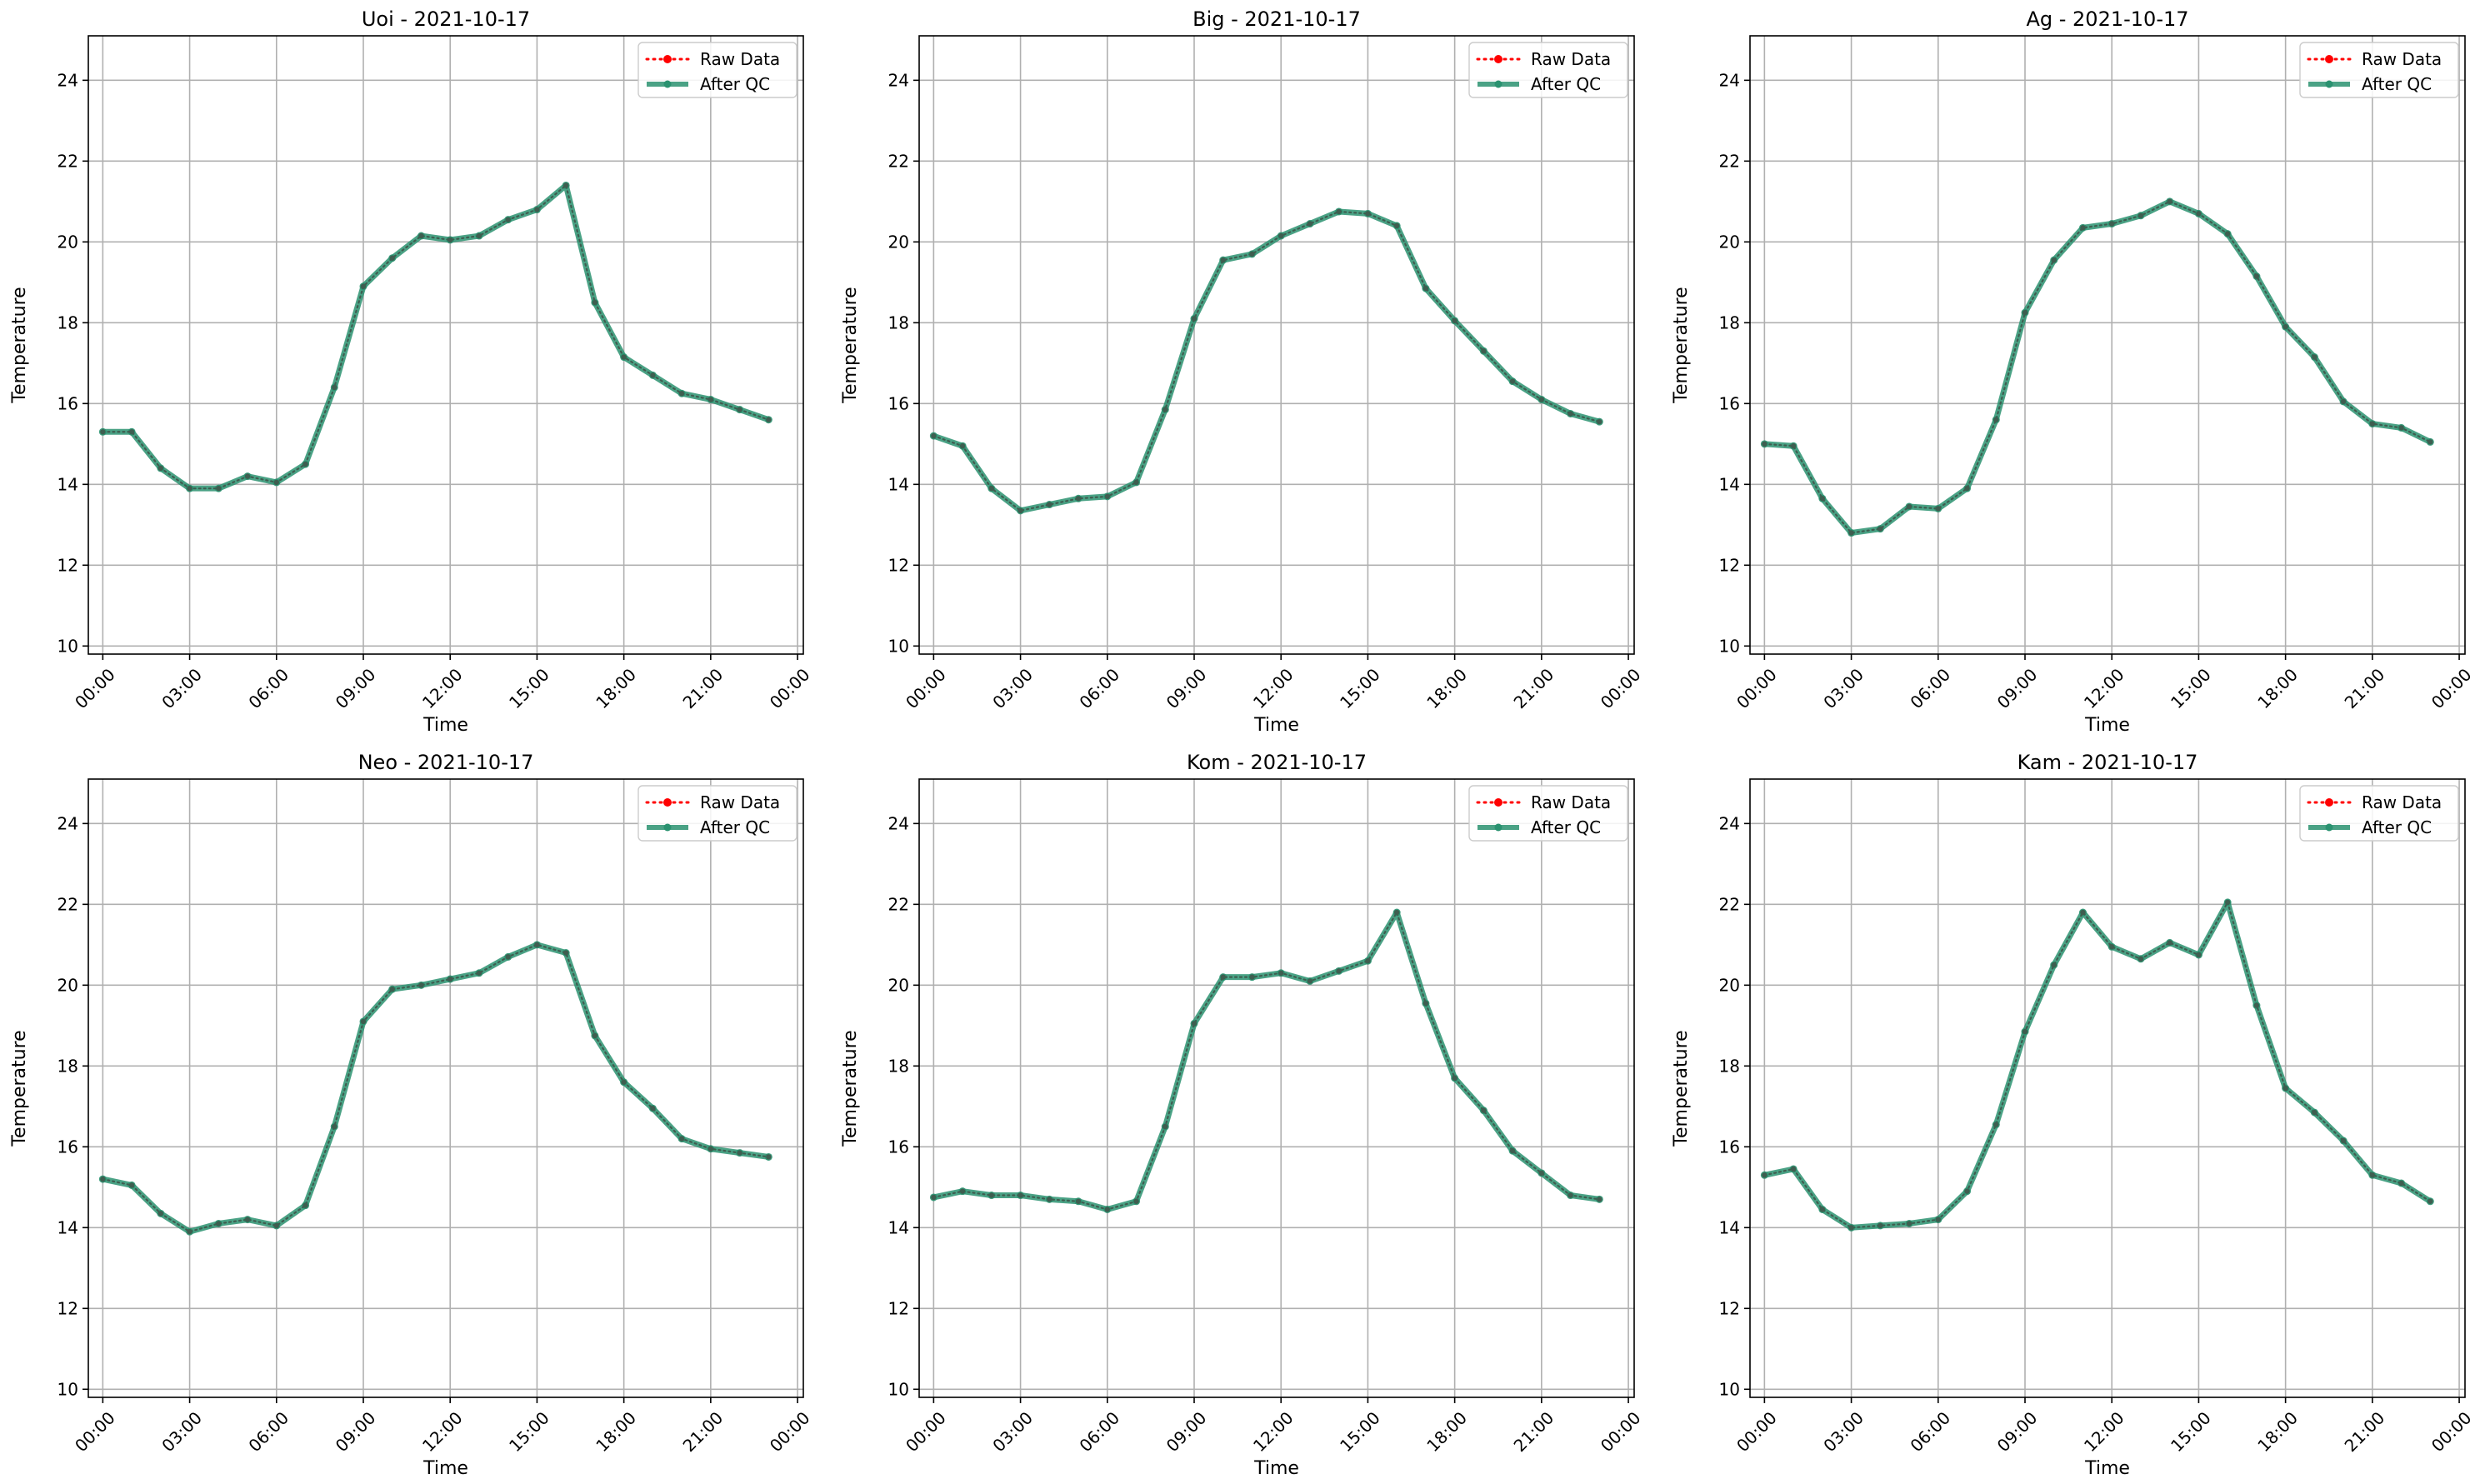 The height and width of the screenshot is (1484, 2485). Describe the element at coordinates (667, 802) in the screenshot. I see `legend-raw-marker` at that location.